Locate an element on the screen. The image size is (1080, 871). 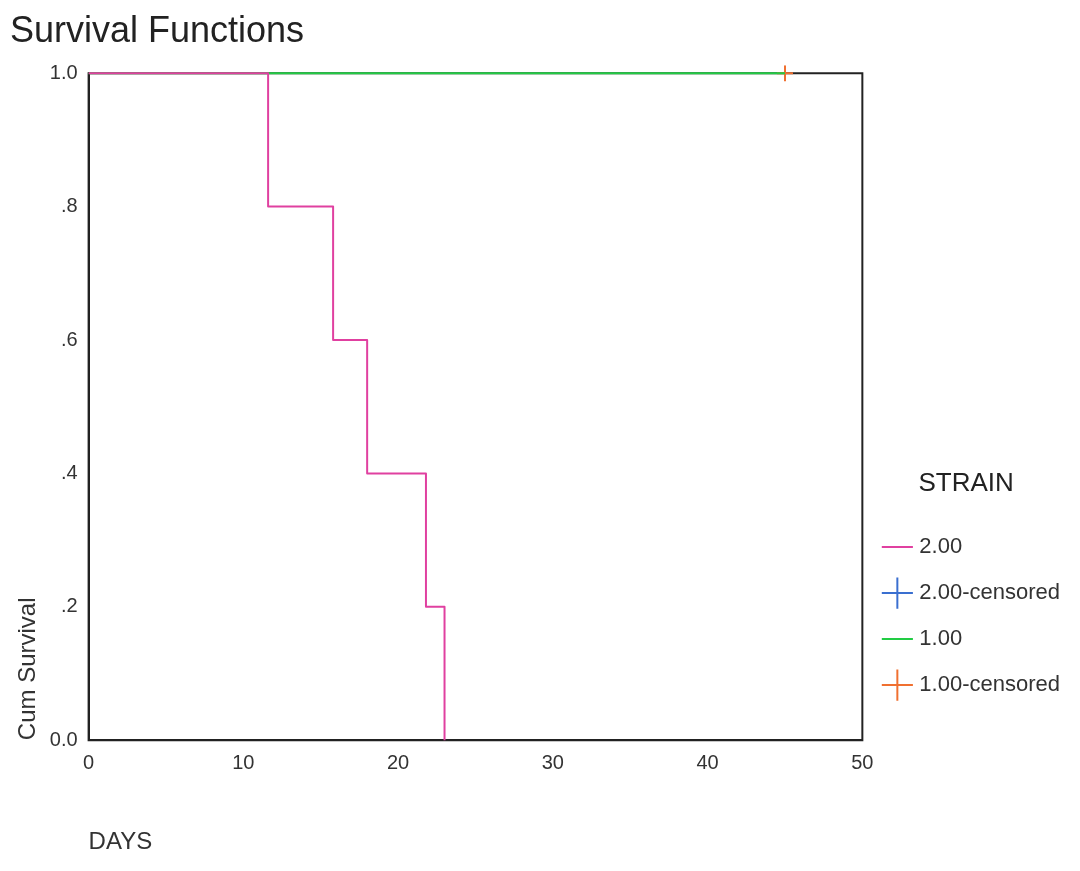
y-tick-label: .6 is located at coordinates (69, 338).